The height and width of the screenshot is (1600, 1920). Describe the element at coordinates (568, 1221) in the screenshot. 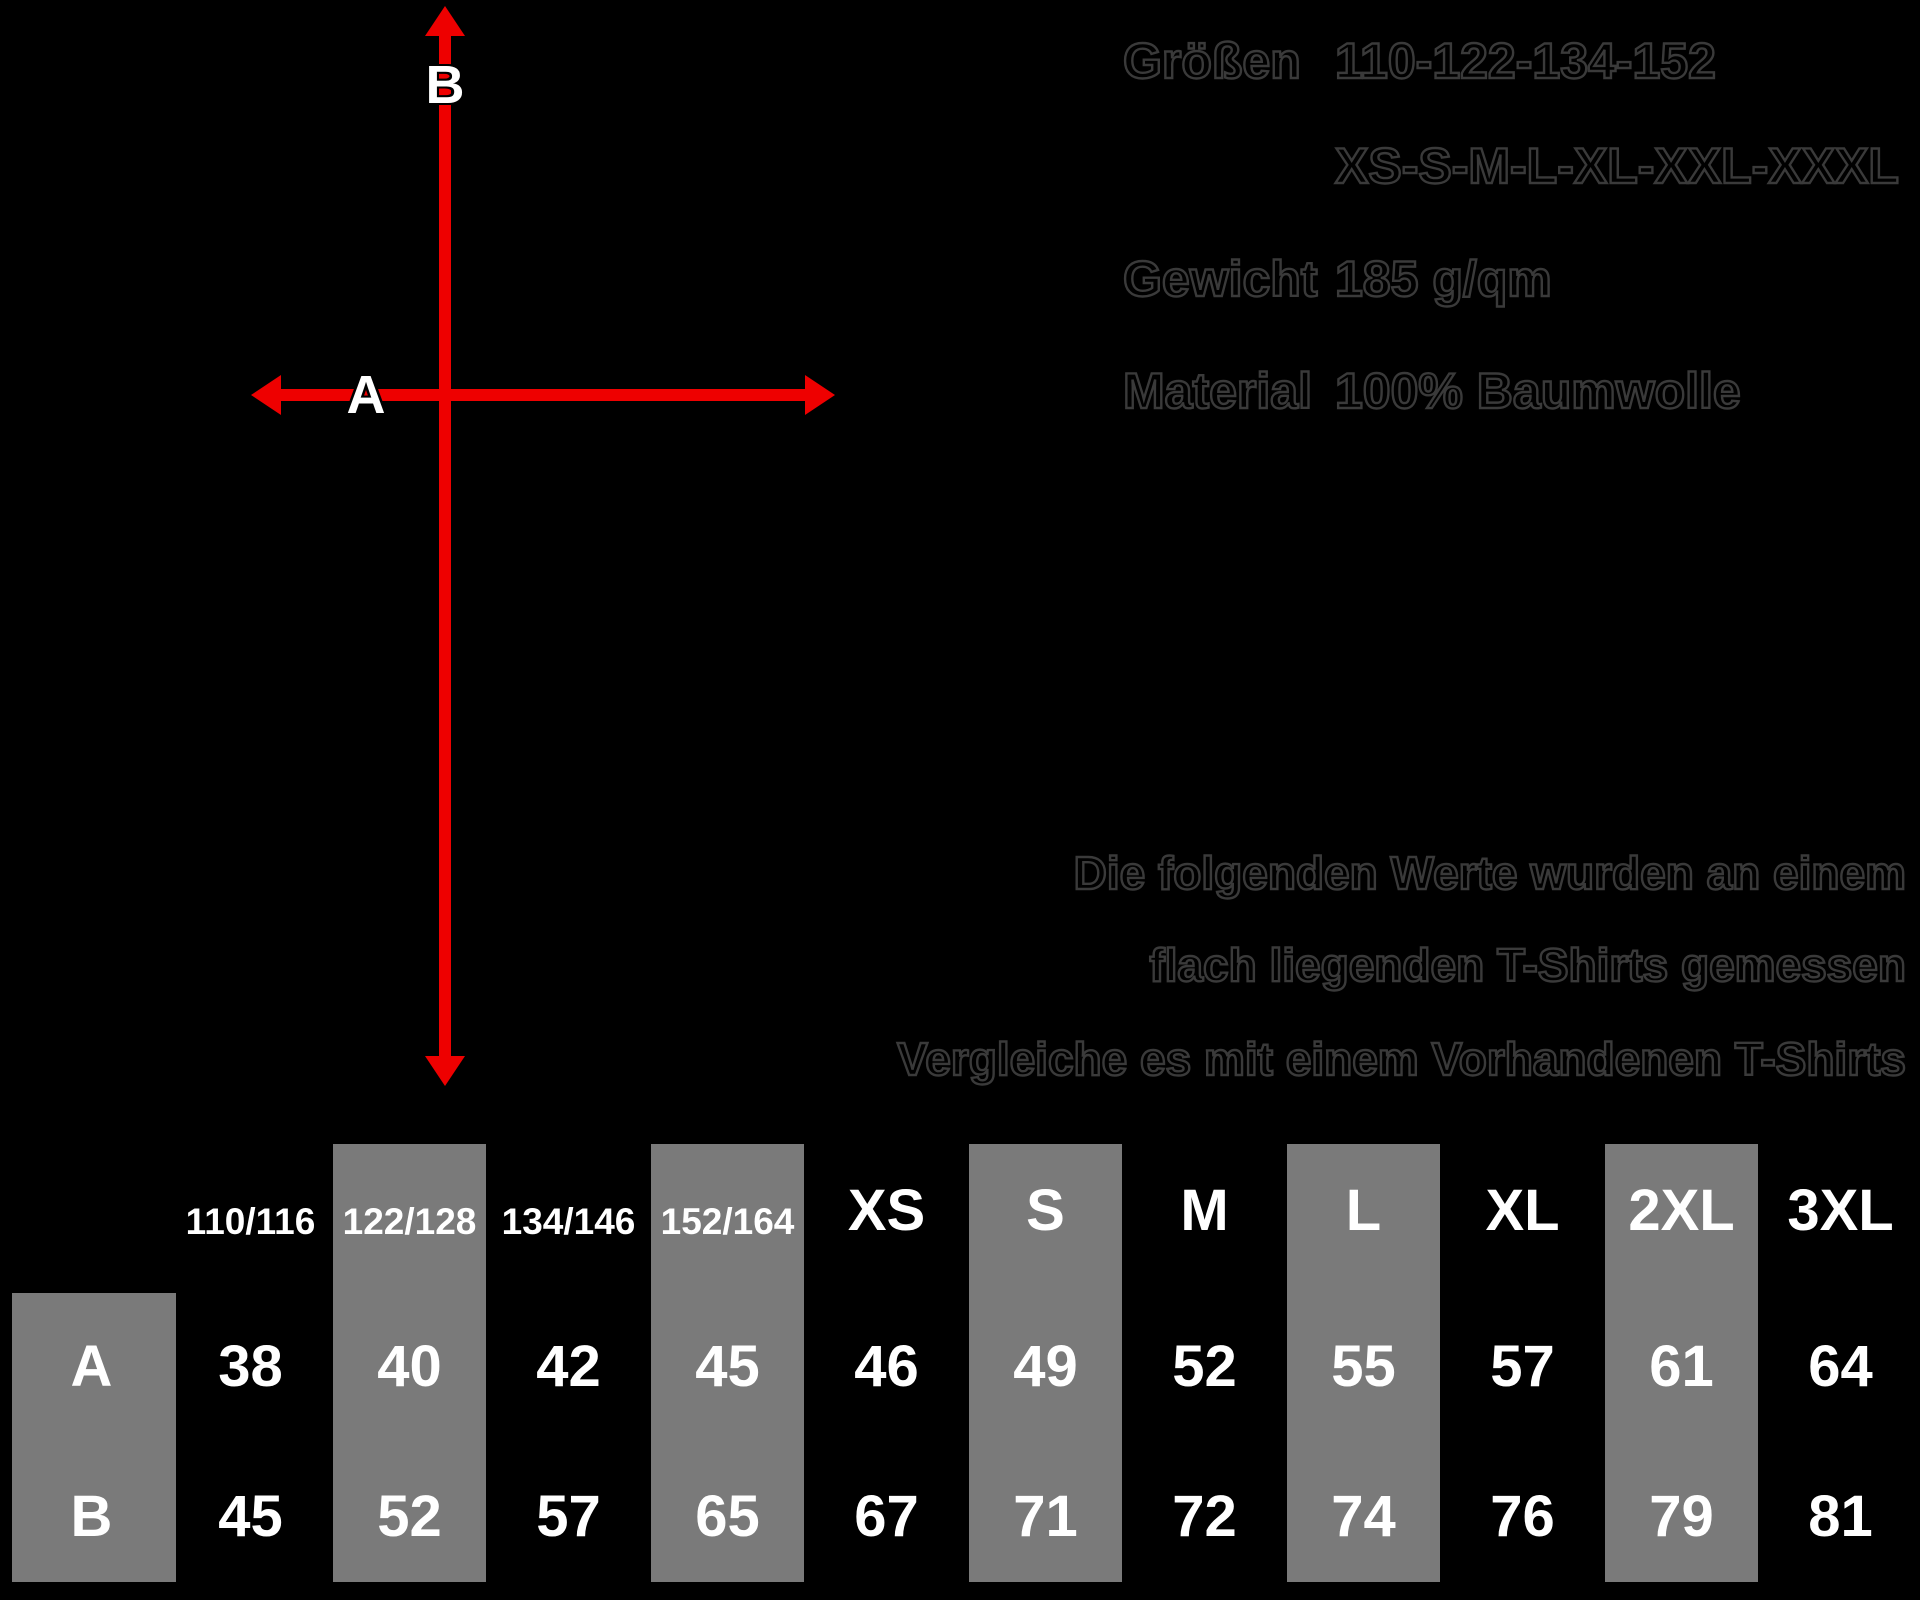

I see `size-header-134-146: 134/146` at that location.